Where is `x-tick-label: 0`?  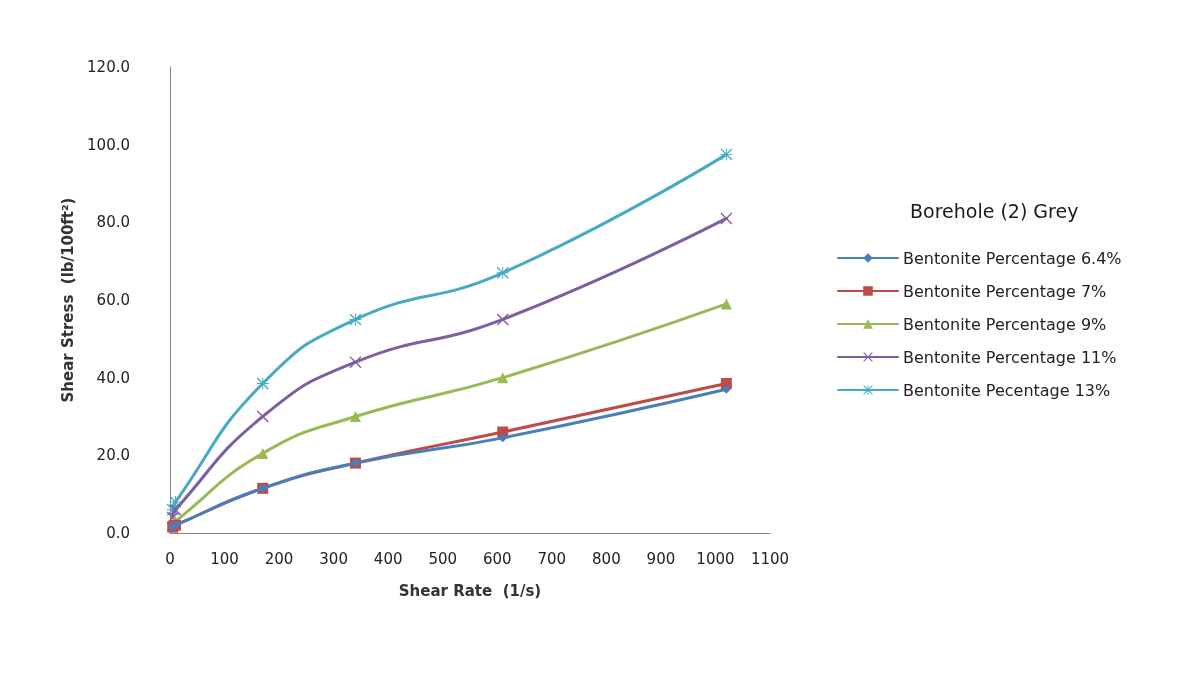
x-tick-label: 0 is located at coordinates (170, 558).